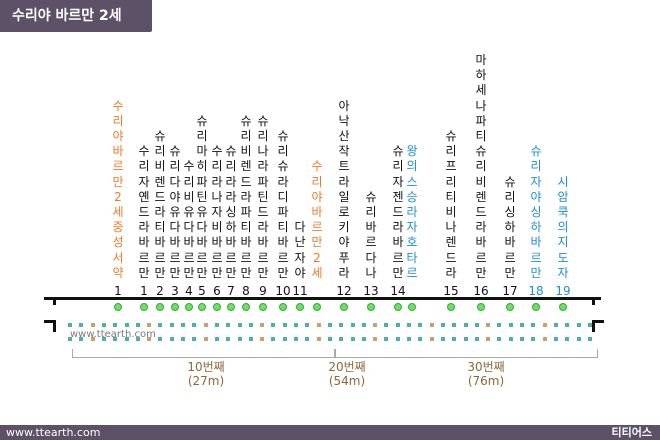  What do you see at coordinates (536, 291) in the screenshot?
I see `station-number: 18` at bounding box center [536, 291].